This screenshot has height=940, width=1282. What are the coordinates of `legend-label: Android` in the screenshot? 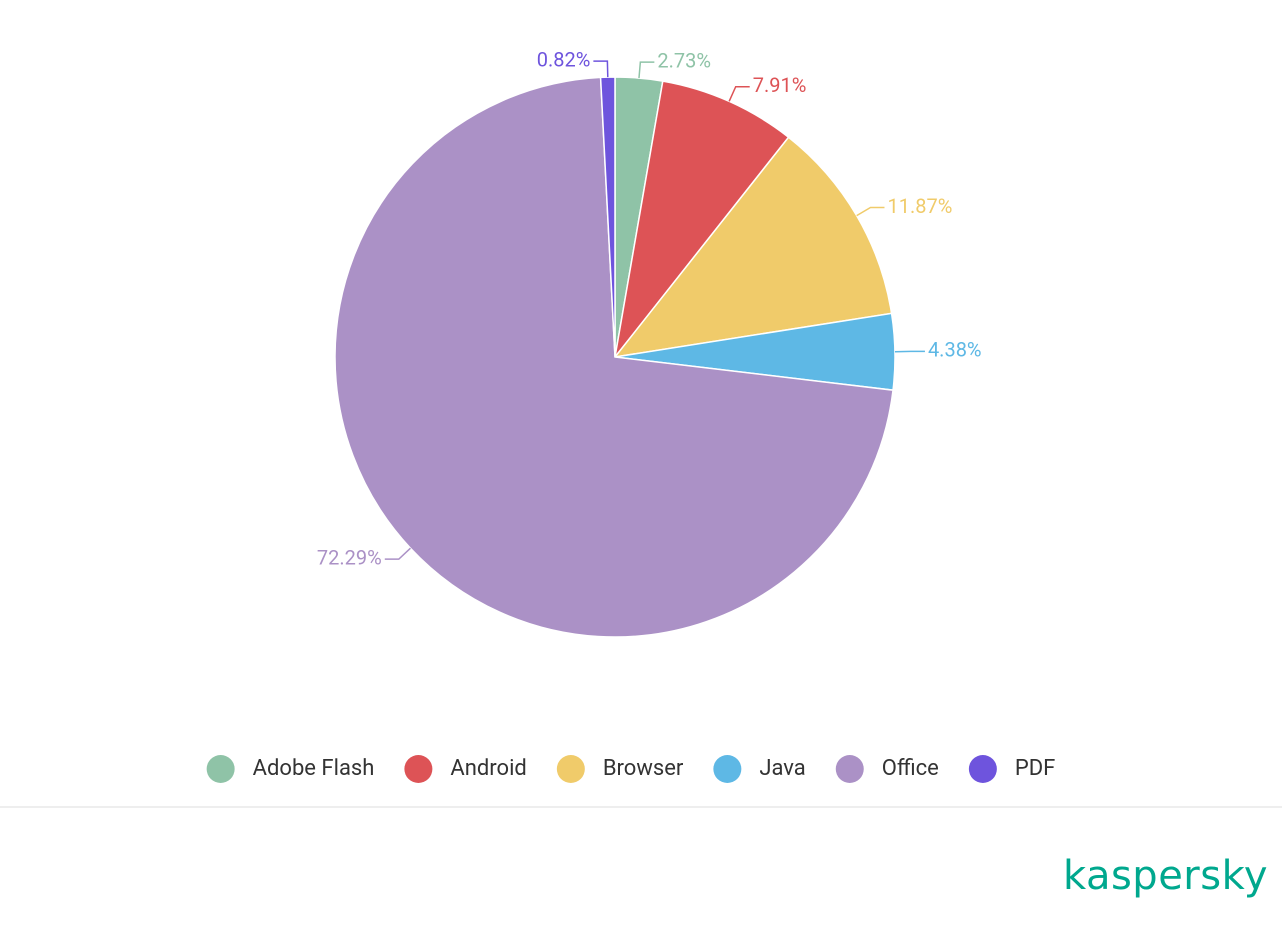 It's located at (488, 768).